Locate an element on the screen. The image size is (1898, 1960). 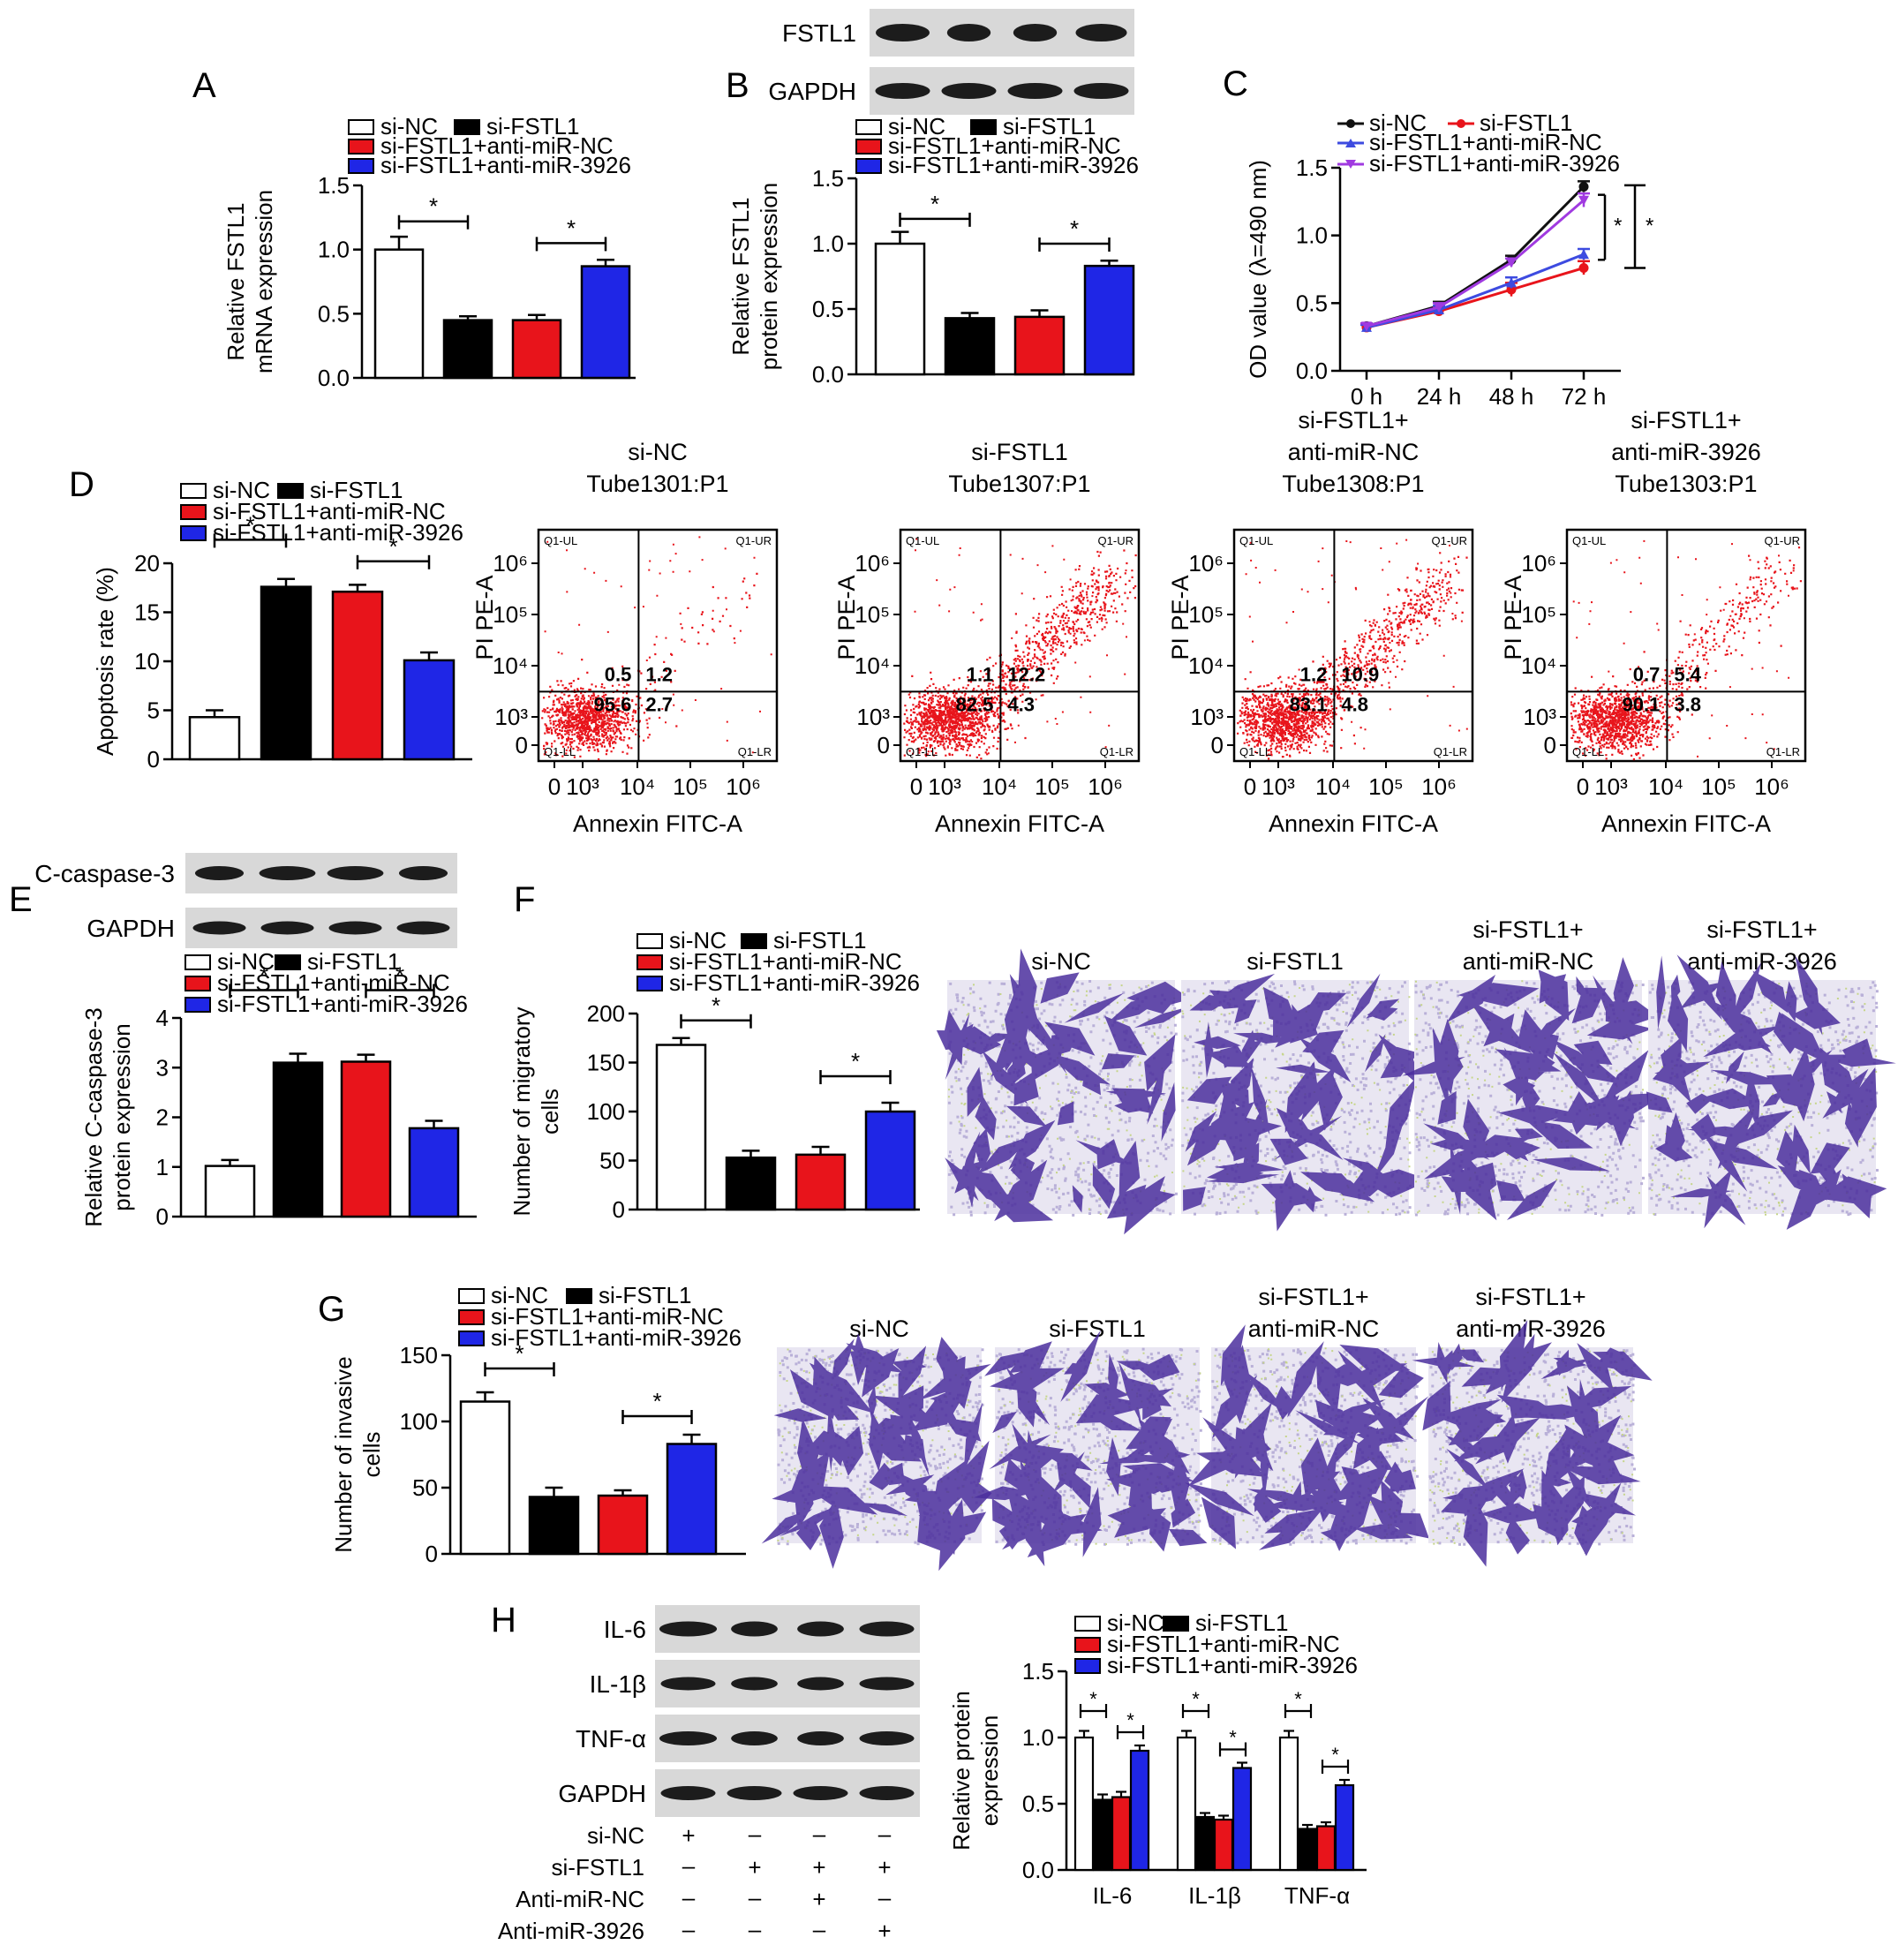
x-tick-label: 10⁴ is located at coordinates (999, 786).